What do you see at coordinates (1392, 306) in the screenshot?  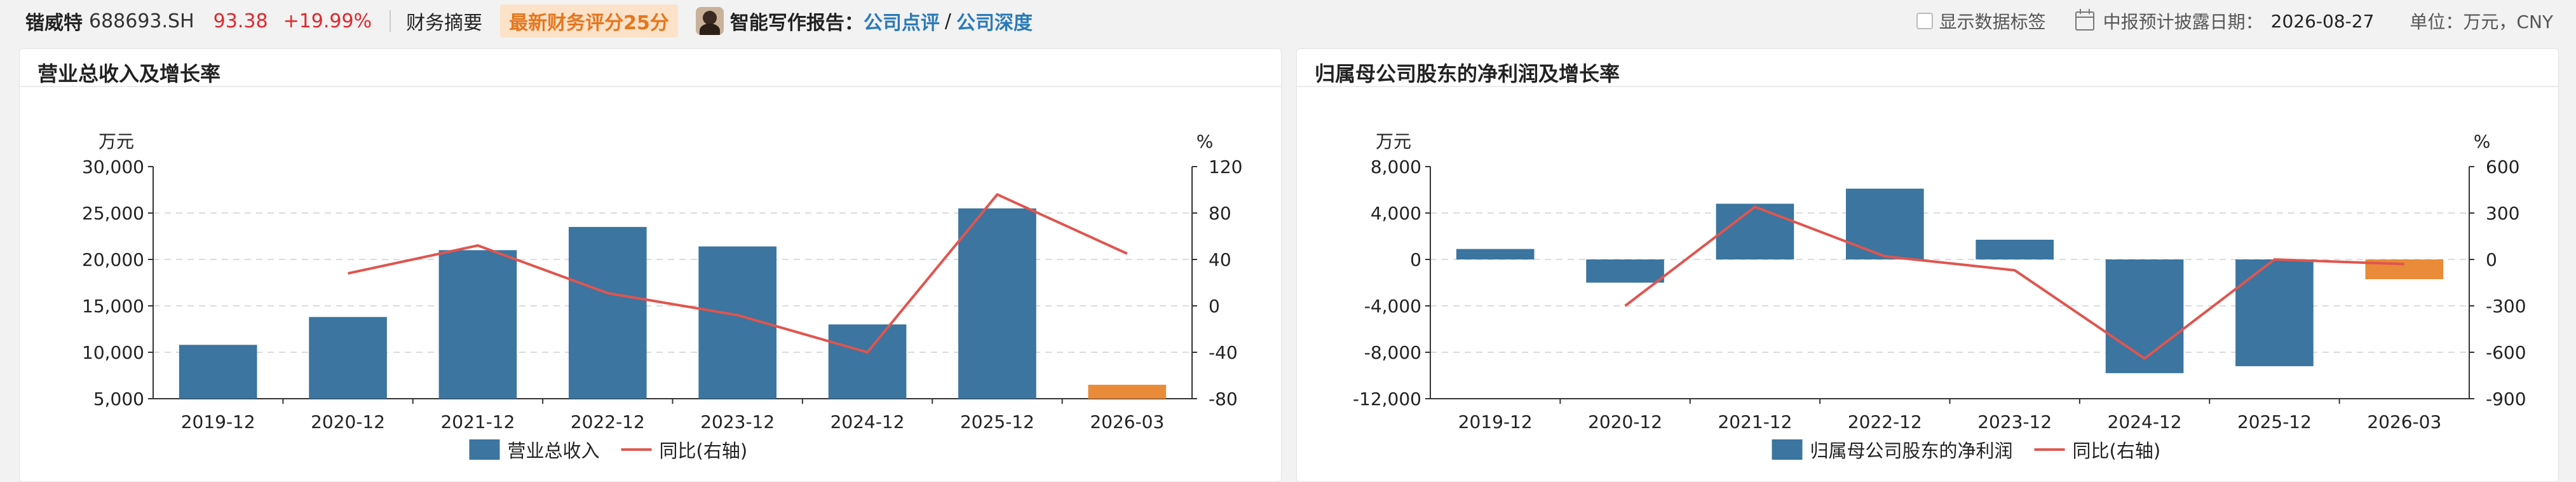 I see `y-left-tick-label: -4,000` at bounding box center [1392, 306].